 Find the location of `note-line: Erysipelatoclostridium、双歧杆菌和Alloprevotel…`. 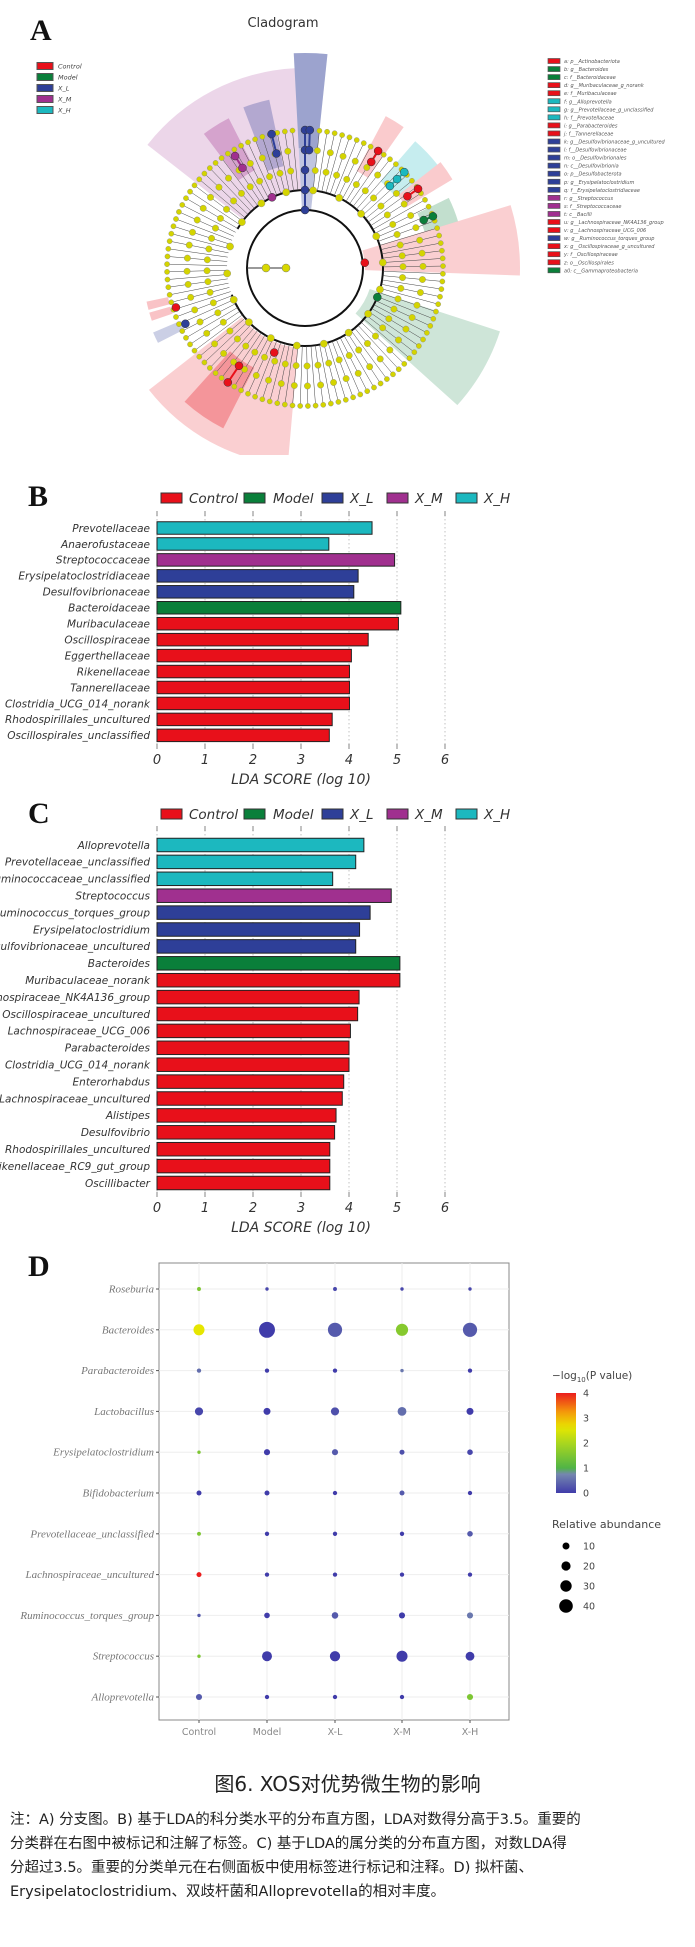

note-line: Erysipelatoclostridium、双歧杆菌和Alloprevotel… is located at coordinates (228, 1892).